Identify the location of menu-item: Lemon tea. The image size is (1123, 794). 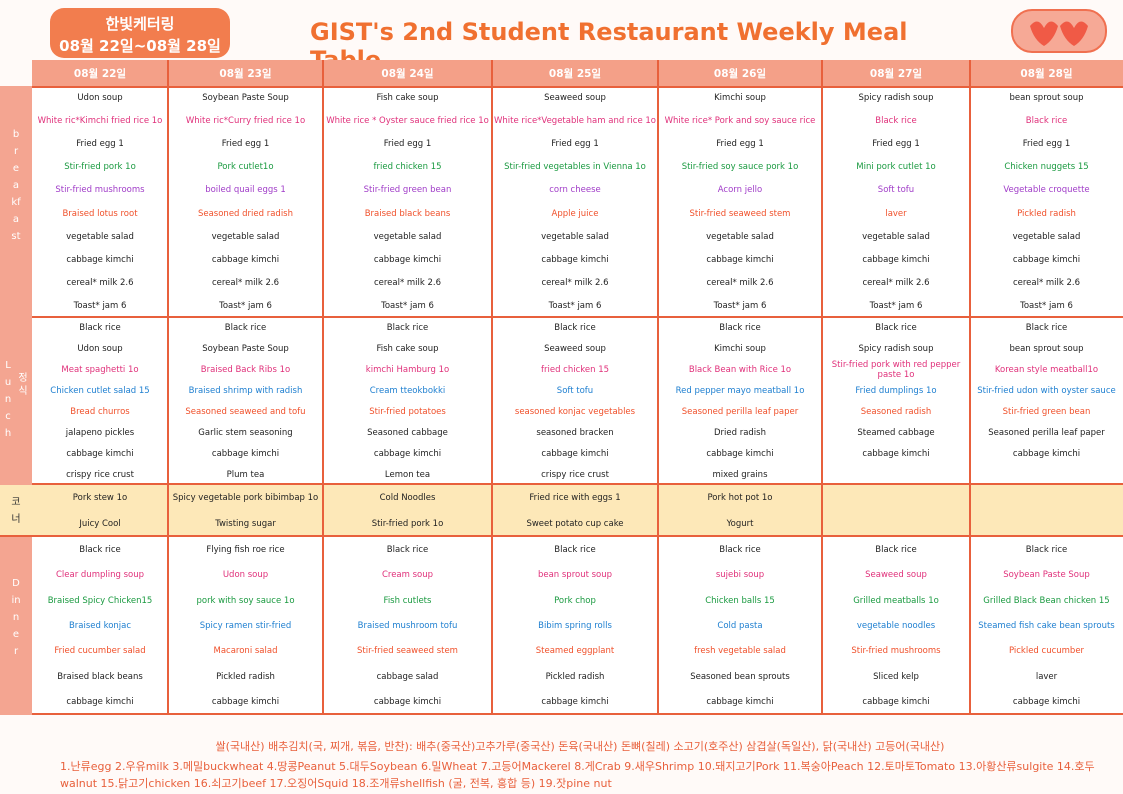
(407, 474).